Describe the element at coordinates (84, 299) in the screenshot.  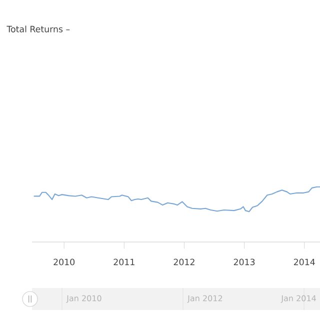
I see `text: Jan 2010` at that location.